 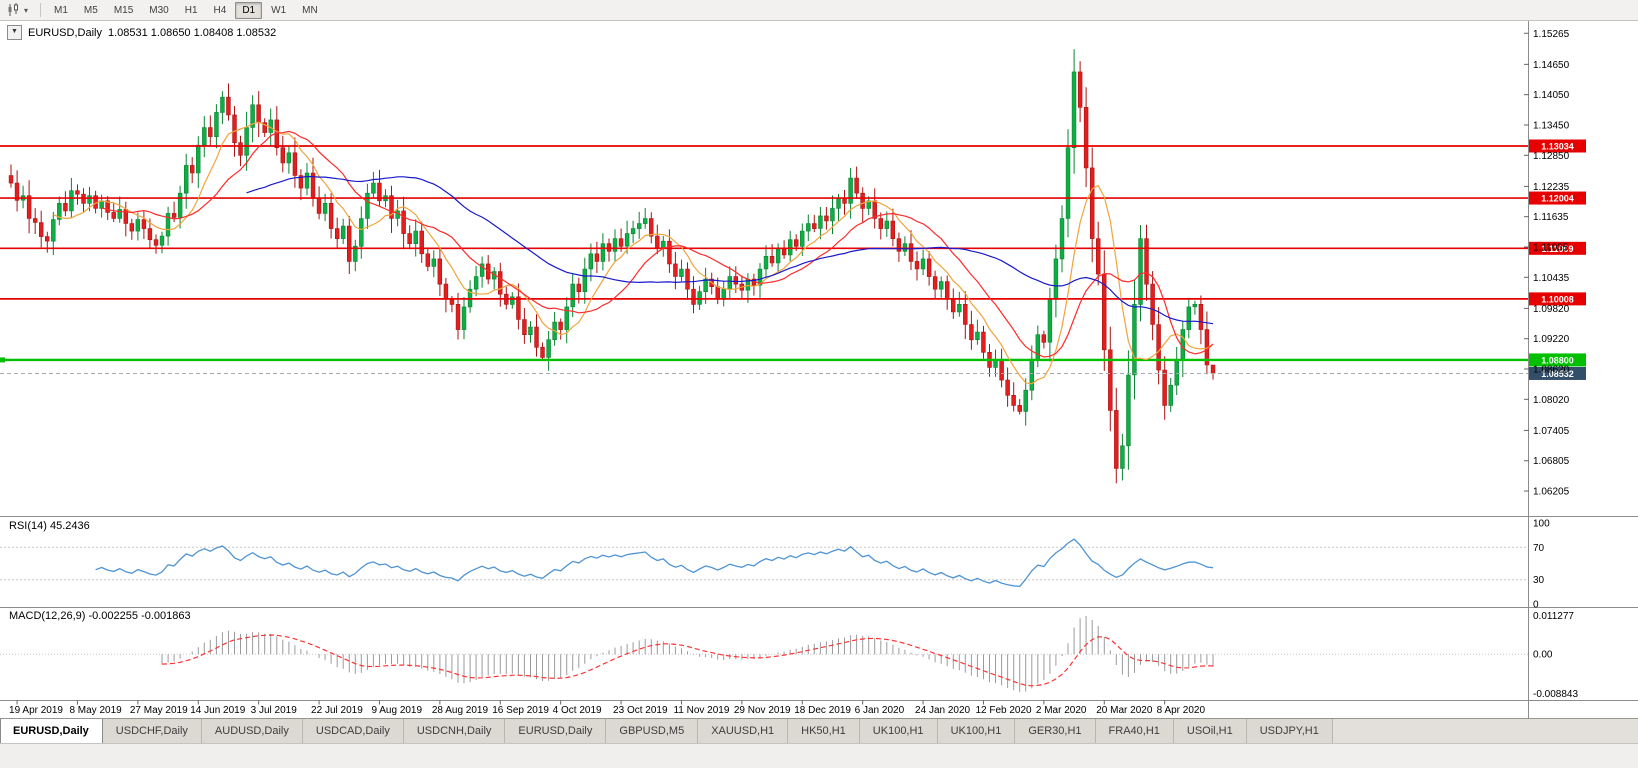 I want to click on period-button-M1: M1, so click(x=61, y=10).